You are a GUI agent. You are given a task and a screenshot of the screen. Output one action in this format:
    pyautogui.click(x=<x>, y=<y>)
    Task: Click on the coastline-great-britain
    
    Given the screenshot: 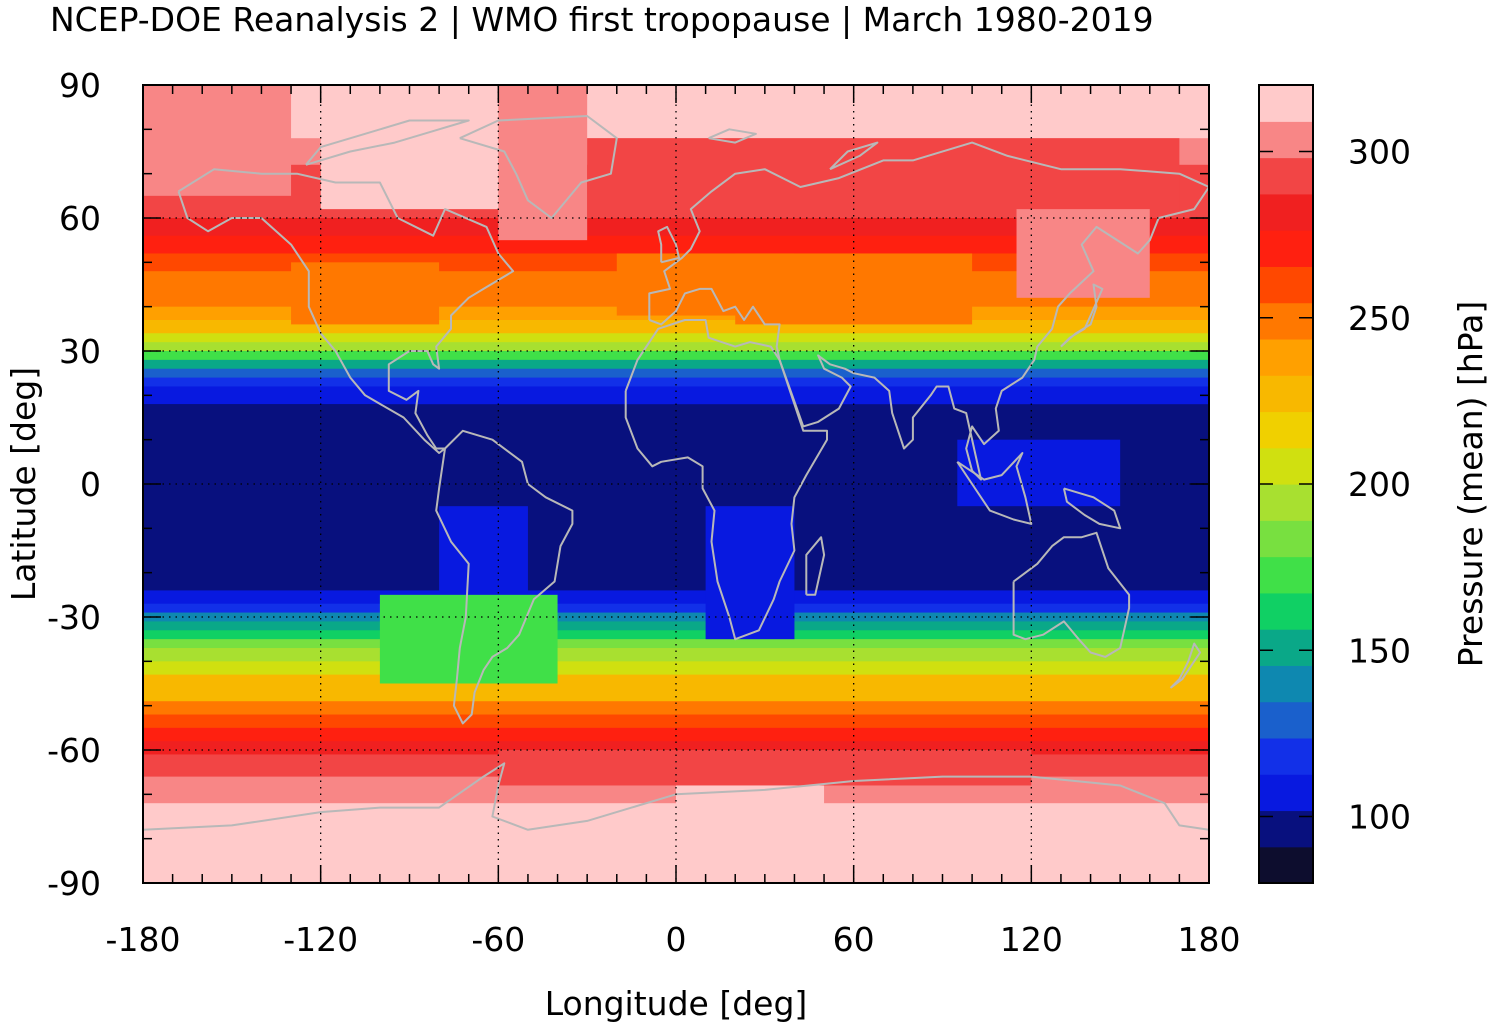 What is the action you would take?
    pyautogui.click(x=668, y=244)
    